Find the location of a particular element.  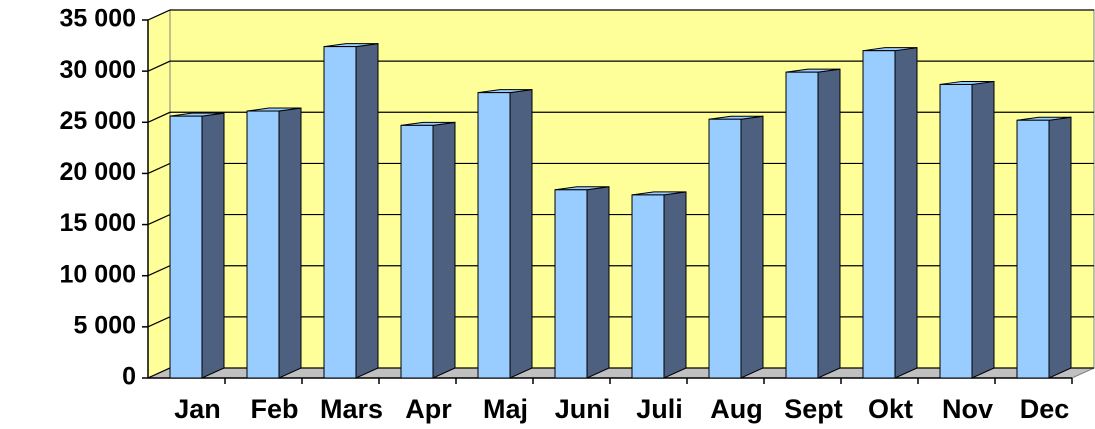

x-tick-label: Okt is located at coordinates (890, 409).